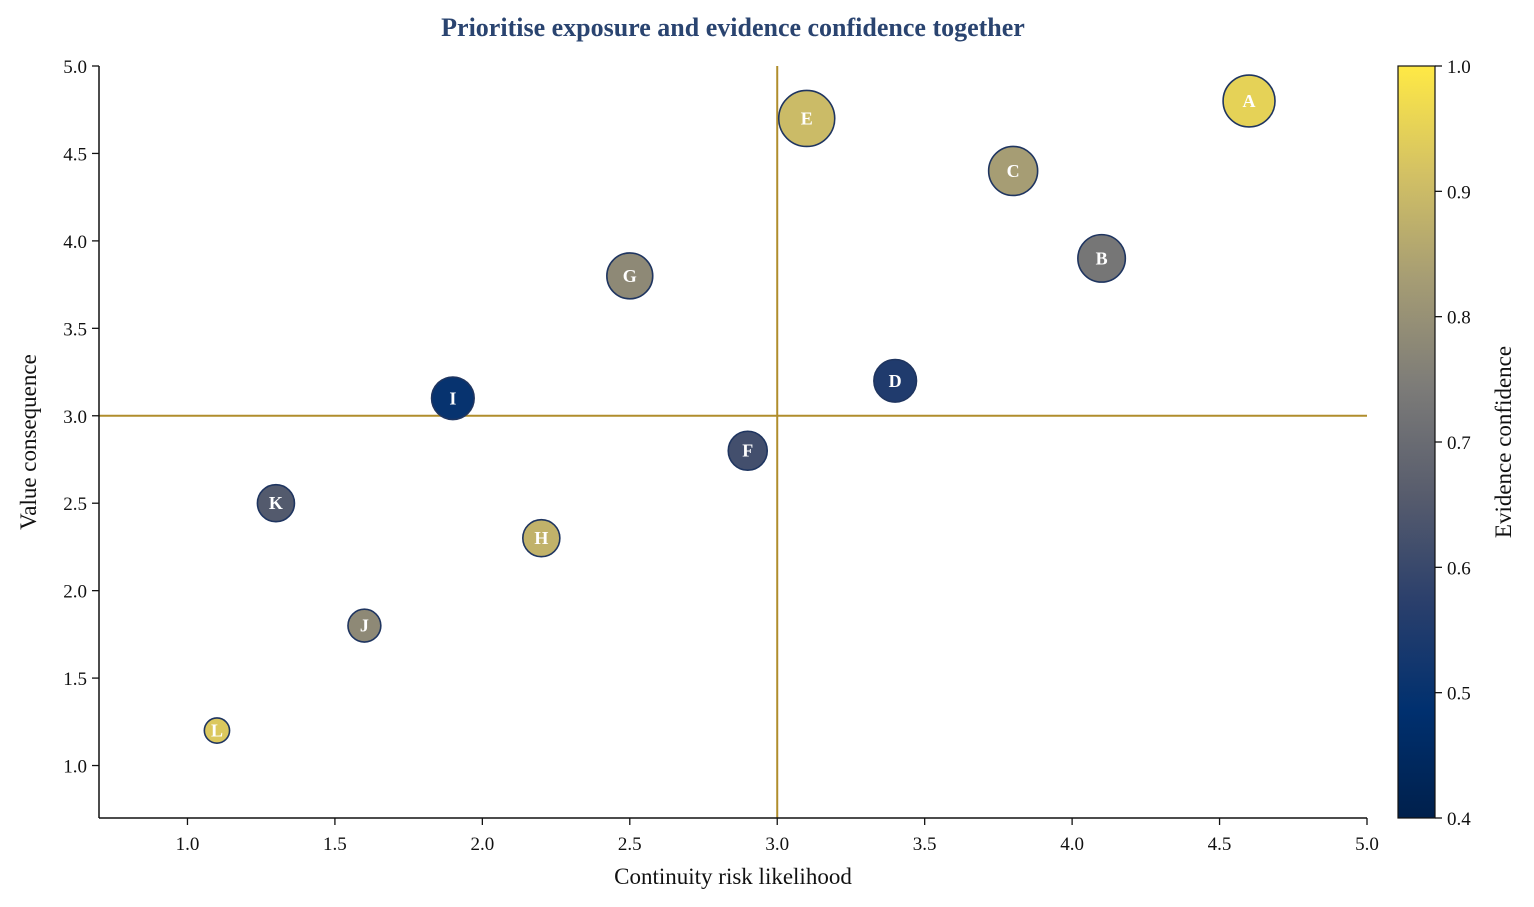  I want to click on data-point-label: G, so click(630, 276).